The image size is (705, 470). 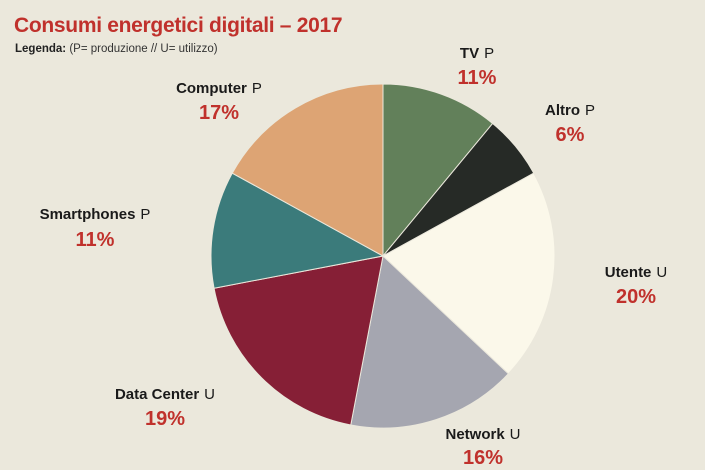 I want to click on slice-label-data-center: Data Center U, so click(x=165, y=394).